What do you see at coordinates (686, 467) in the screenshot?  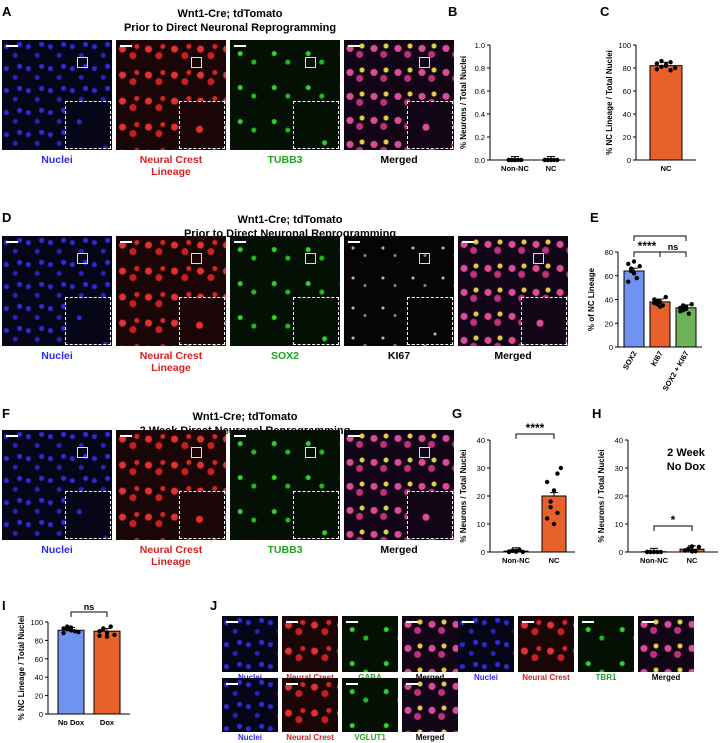 I see `inset-title: No Dox` at bounding box center [686, 467].